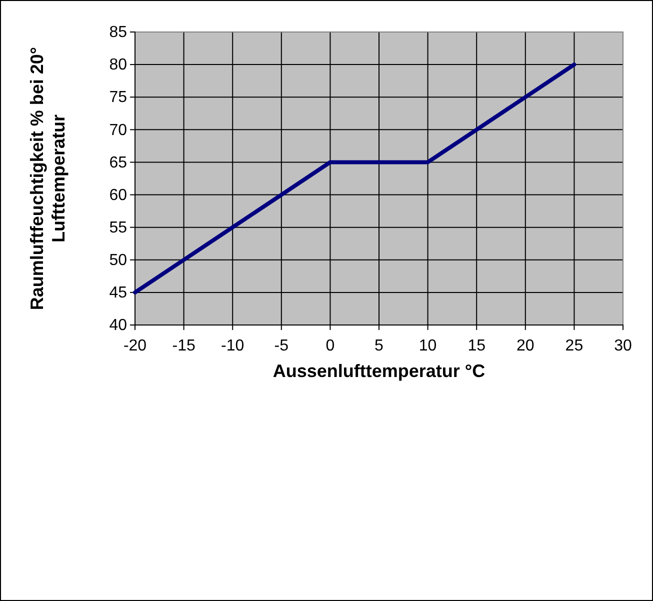  What do you see at coordinates (135, 346) in the screenshot?
I see `x-tick-label: -20` at bounding box center [135, 346].